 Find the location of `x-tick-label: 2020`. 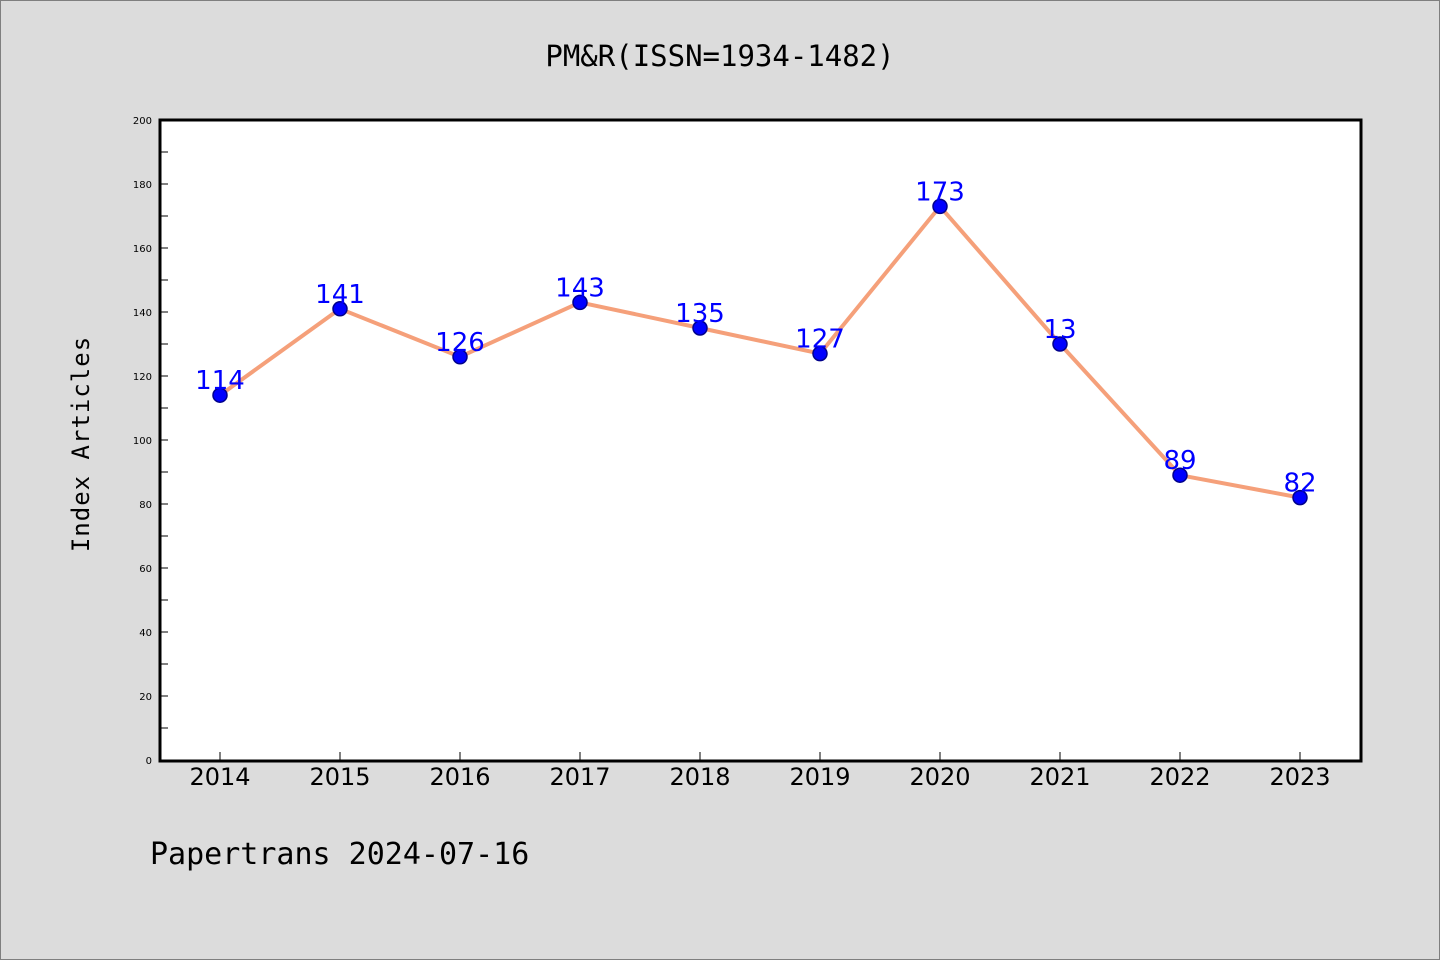

x-tick-label: 2020 is located at coordinates (939, 777).